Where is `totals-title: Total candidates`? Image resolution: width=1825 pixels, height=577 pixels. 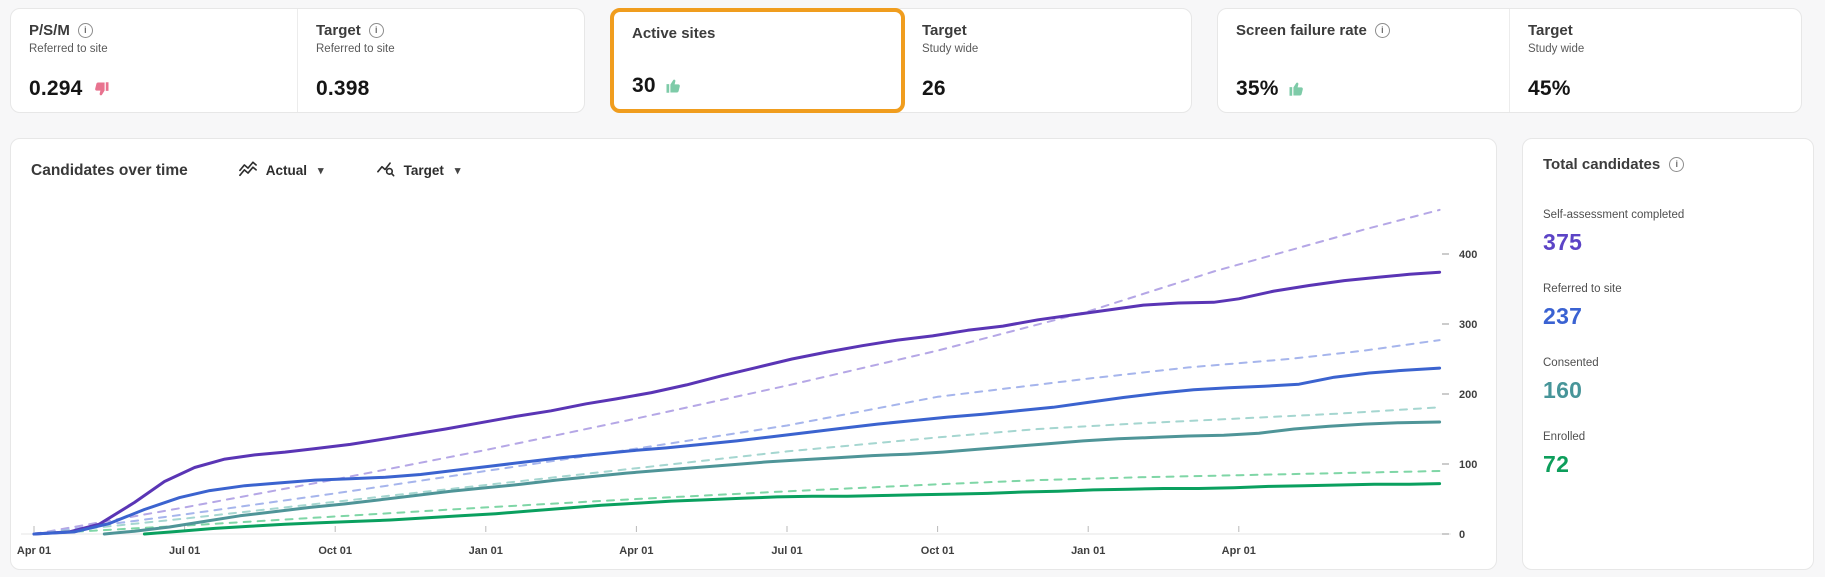 totals-title: Total candidates is located at coordinates (1602, 164).